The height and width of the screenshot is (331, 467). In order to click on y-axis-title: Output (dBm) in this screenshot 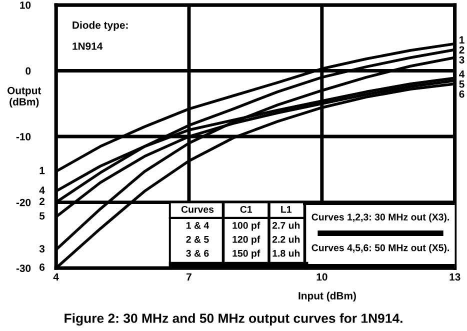, I will do `click(25, 97)`.